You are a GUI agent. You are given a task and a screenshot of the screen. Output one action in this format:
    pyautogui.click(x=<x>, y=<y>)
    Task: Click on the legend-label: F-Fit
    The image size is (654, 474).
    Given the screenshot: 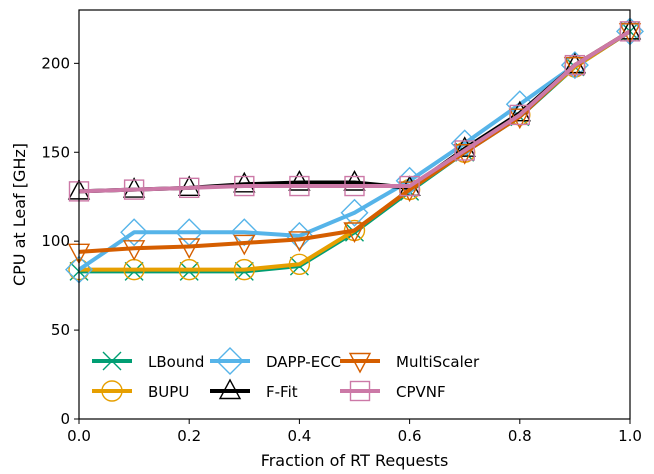 What is the action you would take?
    pyautogui.click(x=282, y=392)
    